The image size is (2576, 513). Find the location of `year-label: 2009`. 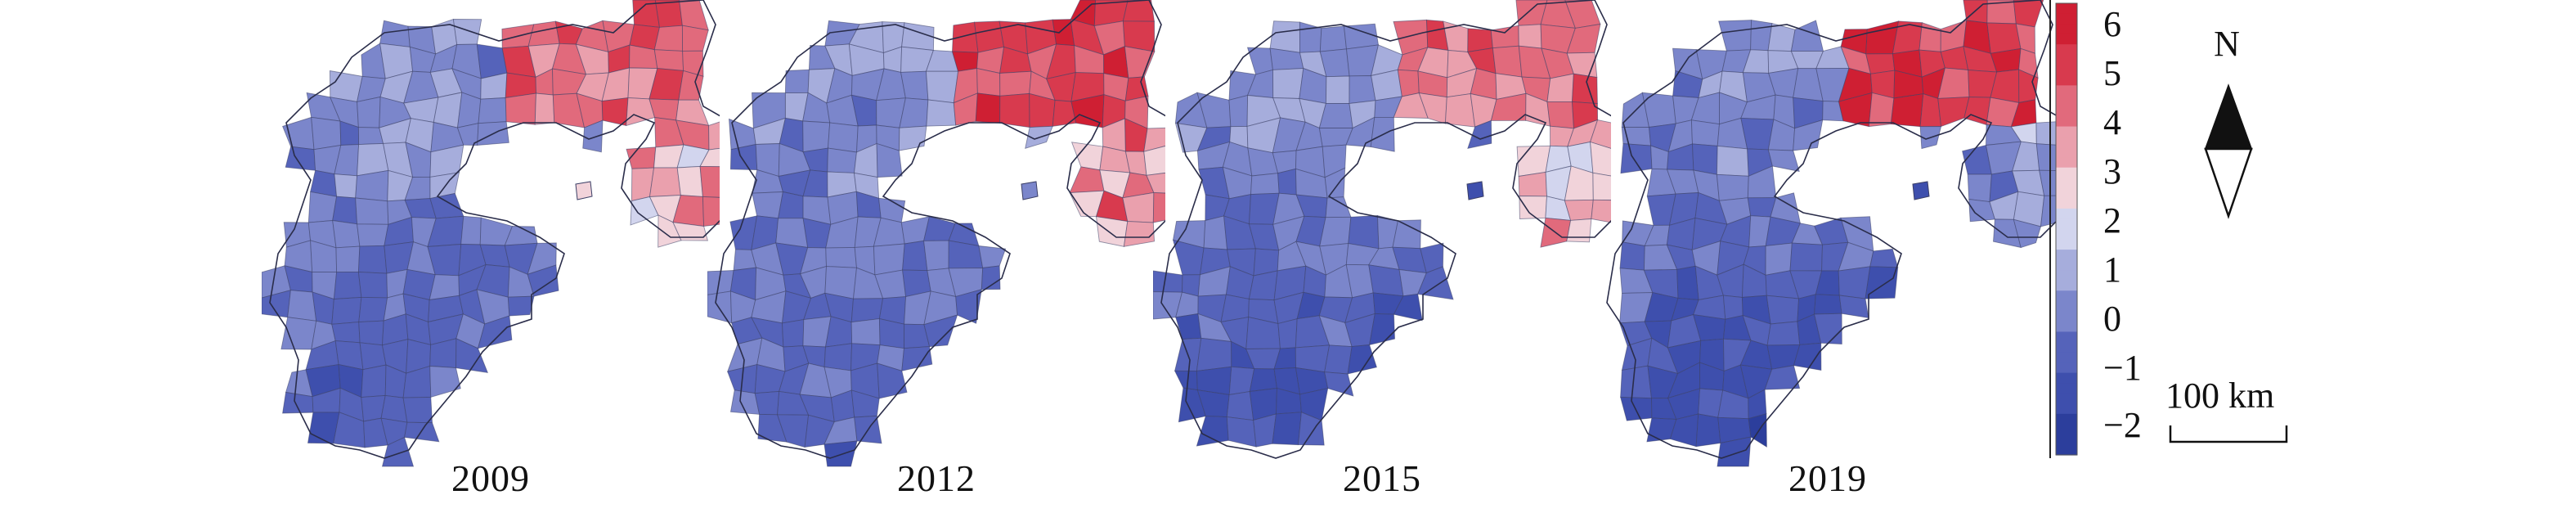

year-label: 2009 is located at coordinates (490, 478).